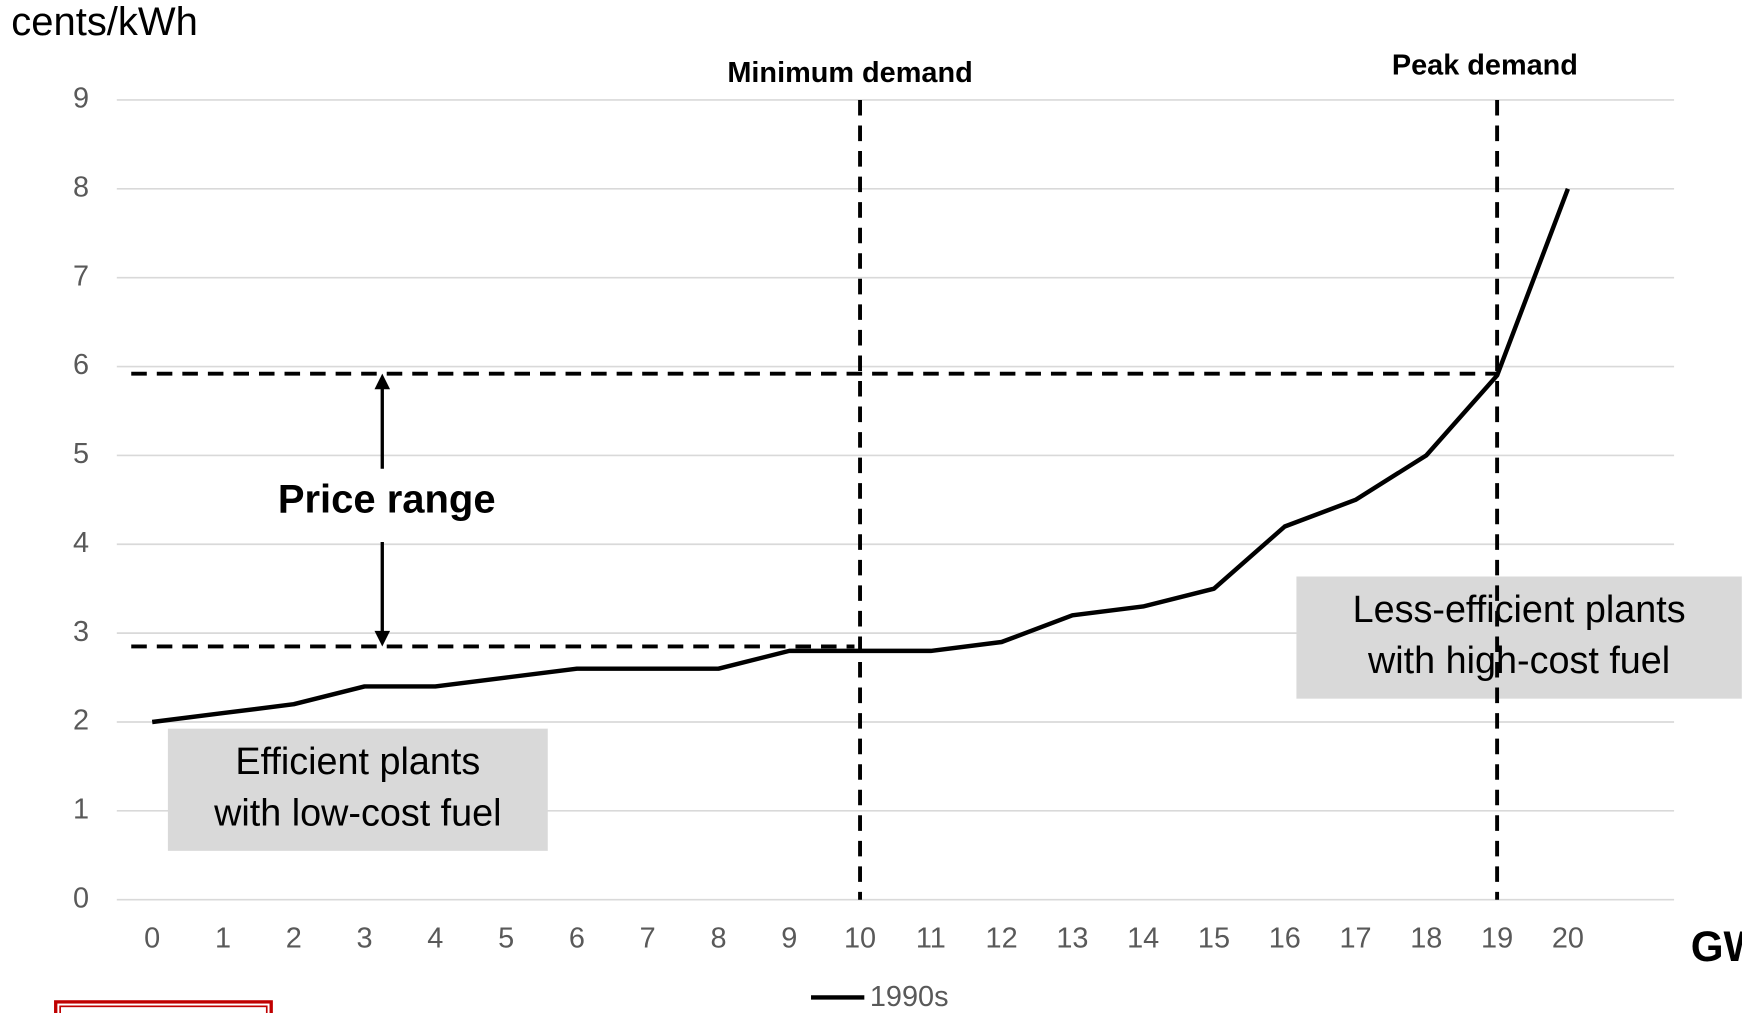  What do you see at coordinates (294, 938) in the screenshot?
I see `x-tick-label: 2` at bounding box center [294, 938].